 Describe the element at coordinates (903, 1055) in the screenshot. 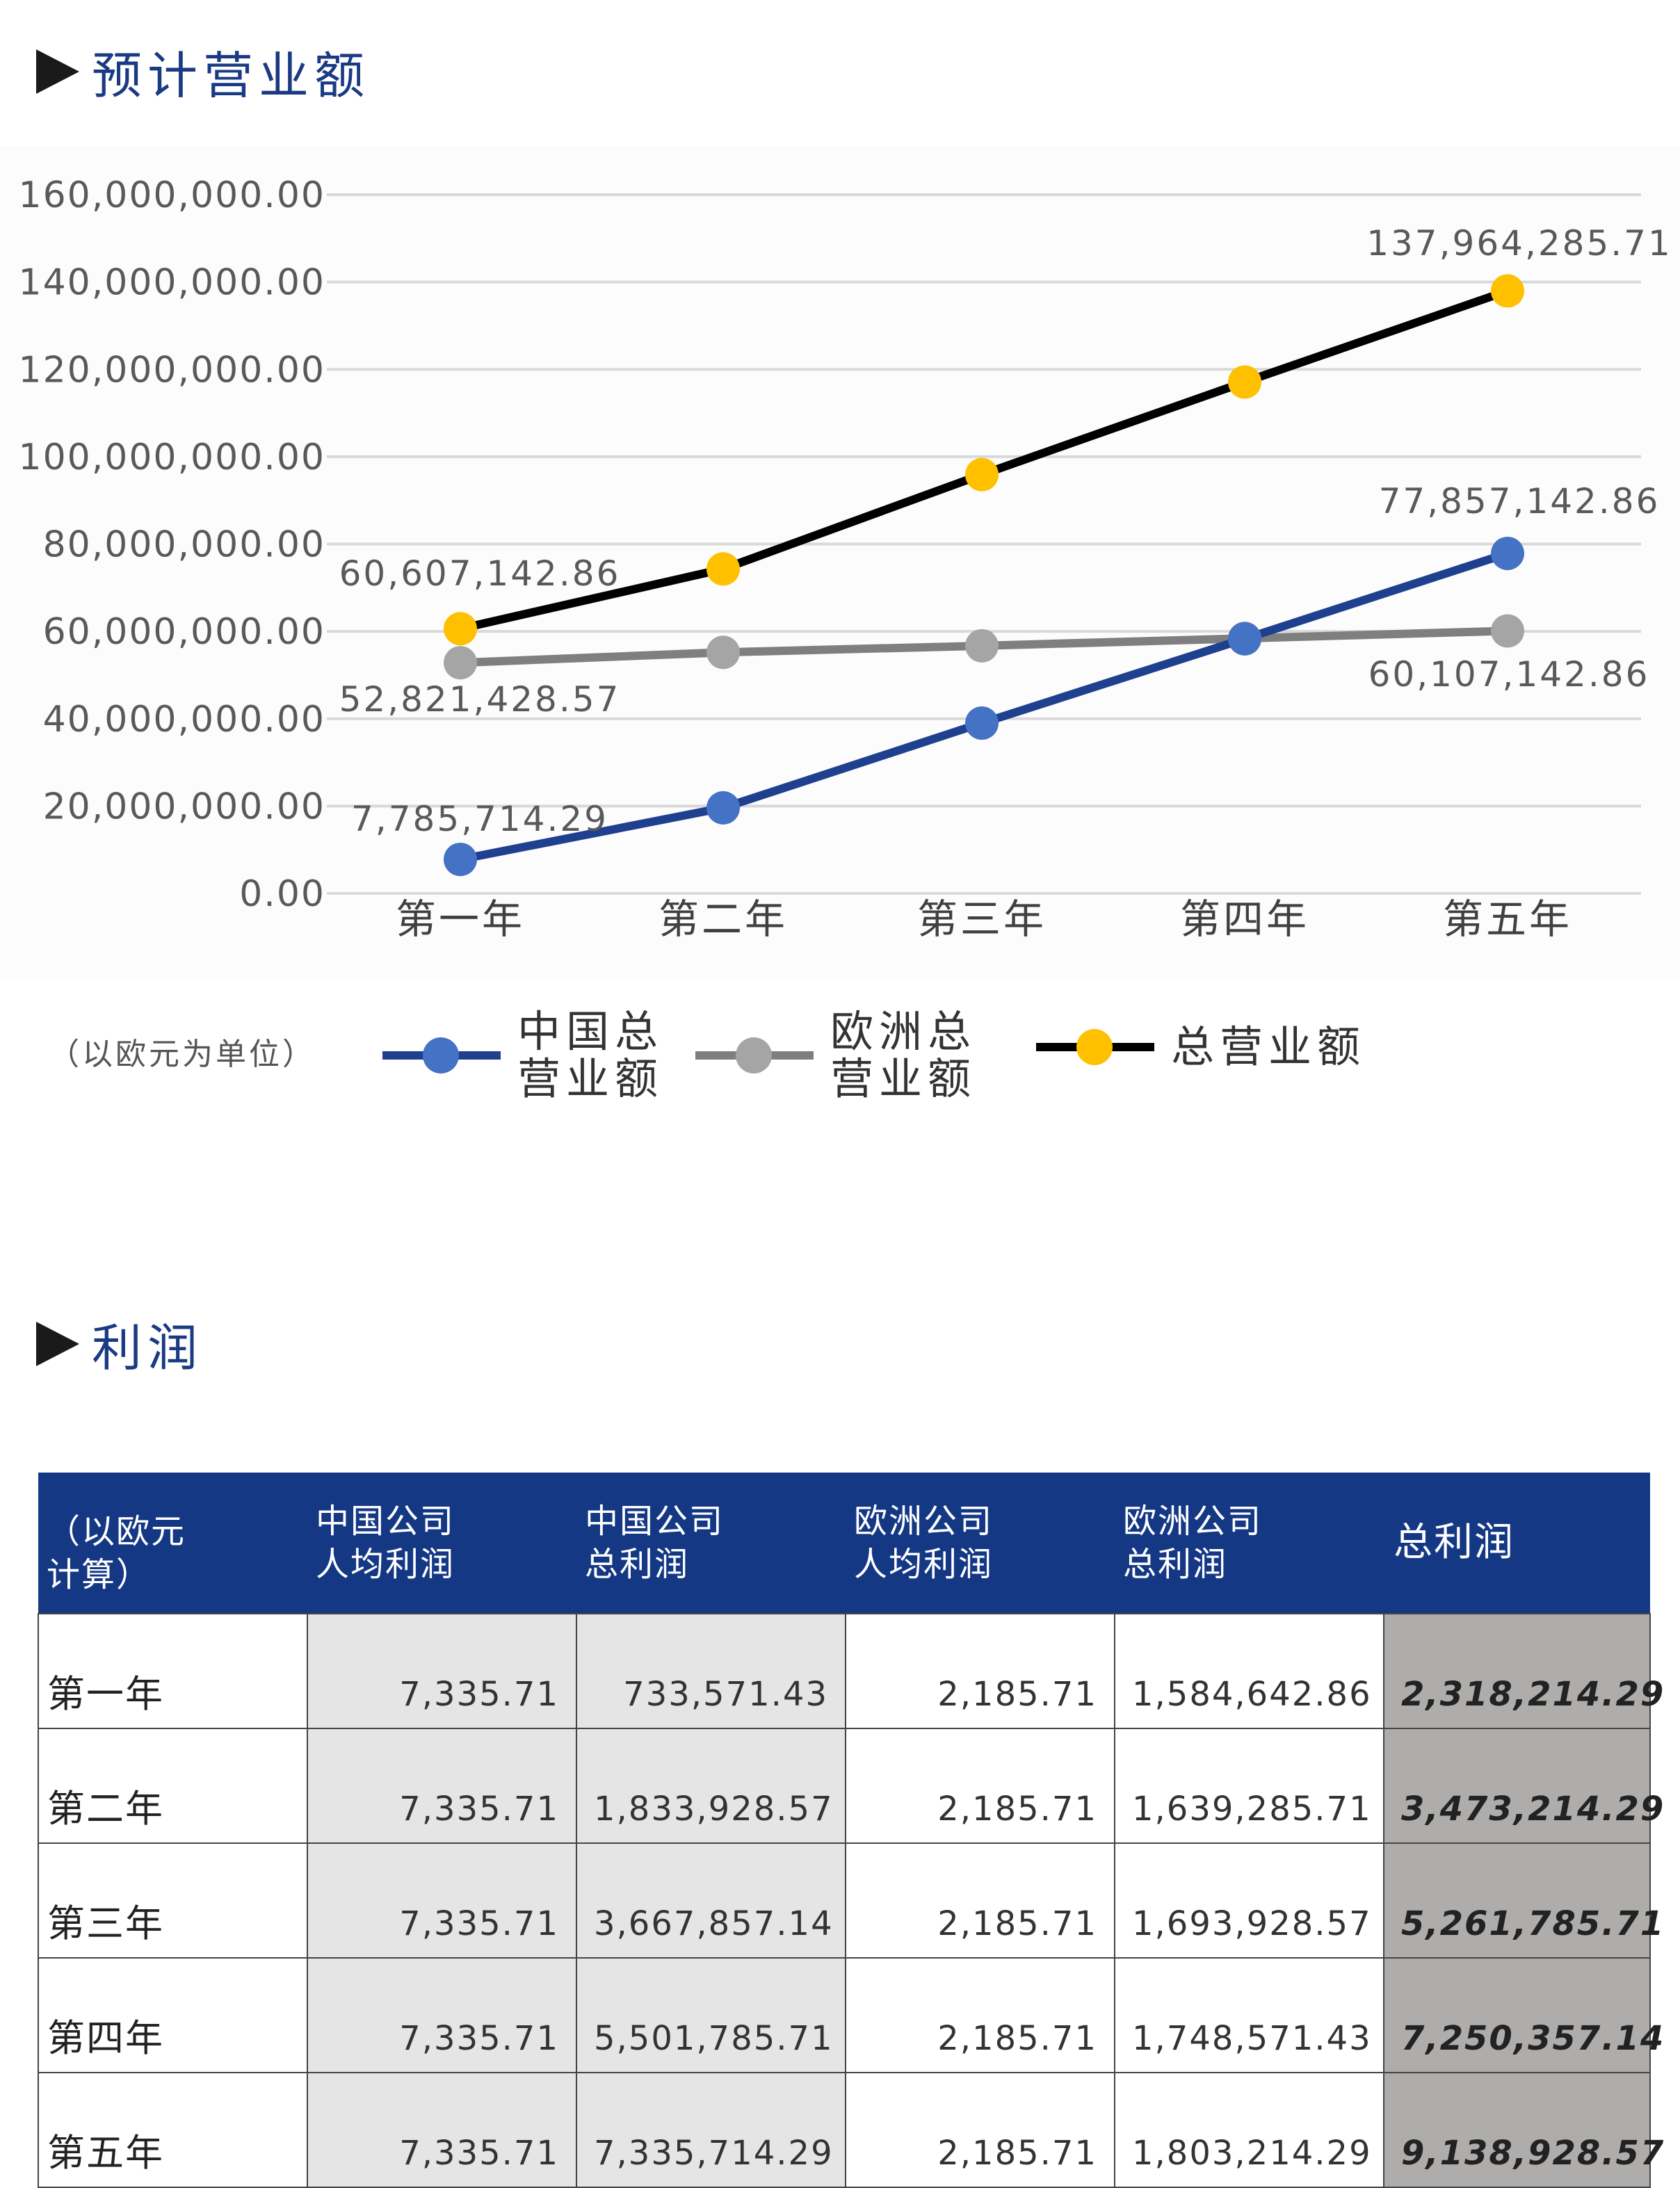

I see `legend-label-europe: 欧洲总 营业额` at that location.